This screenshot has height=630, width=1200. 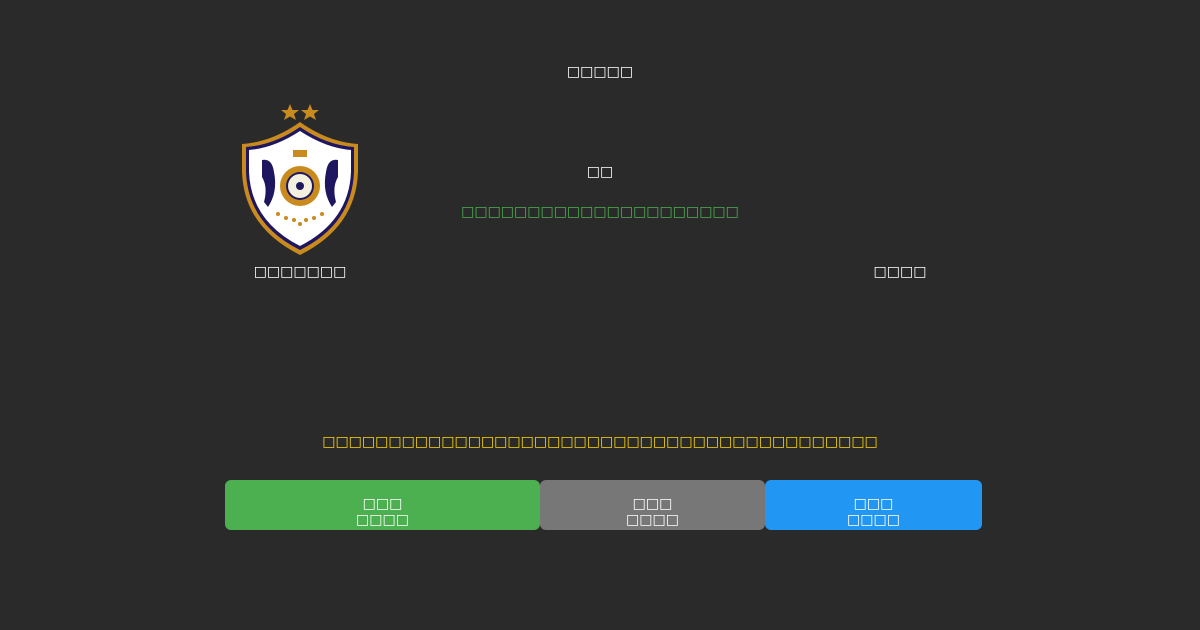 What do you see at coordinates (600, 72) in the screenshot?
I see `page-title: □□□□□` at bounding box center [600, 72].